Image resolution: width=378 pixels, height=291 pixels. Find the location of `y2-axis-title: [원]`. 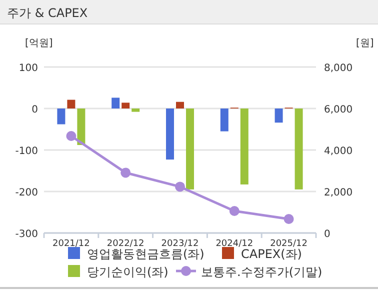

y2-axis-title: [원] is located at coordinates (365, 43).